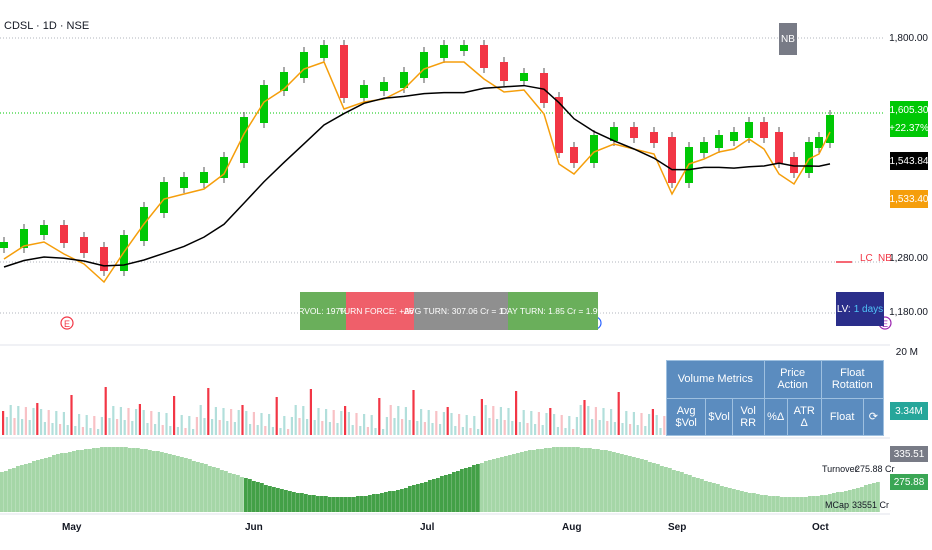 The width and height of the screenshot is (932, 550). What do you see at coordinates (909, 199) in the screenshot?
I see `ema20-tag: 1,533.40` at bounding box center [909, 199].